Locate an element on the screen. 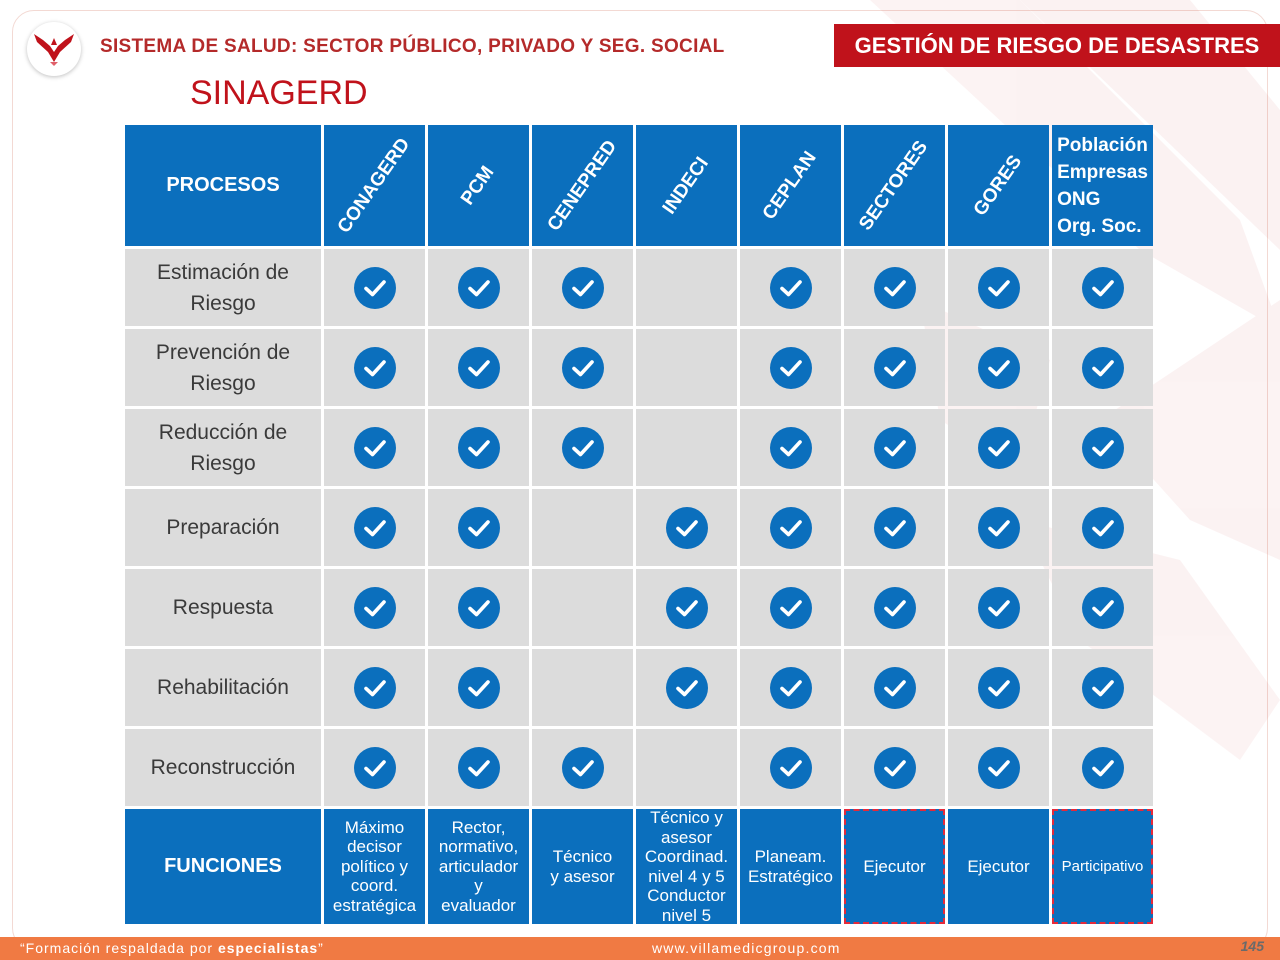 The image size is (1280, 960). text-line: Rector, is located at coordinates (478, 827).